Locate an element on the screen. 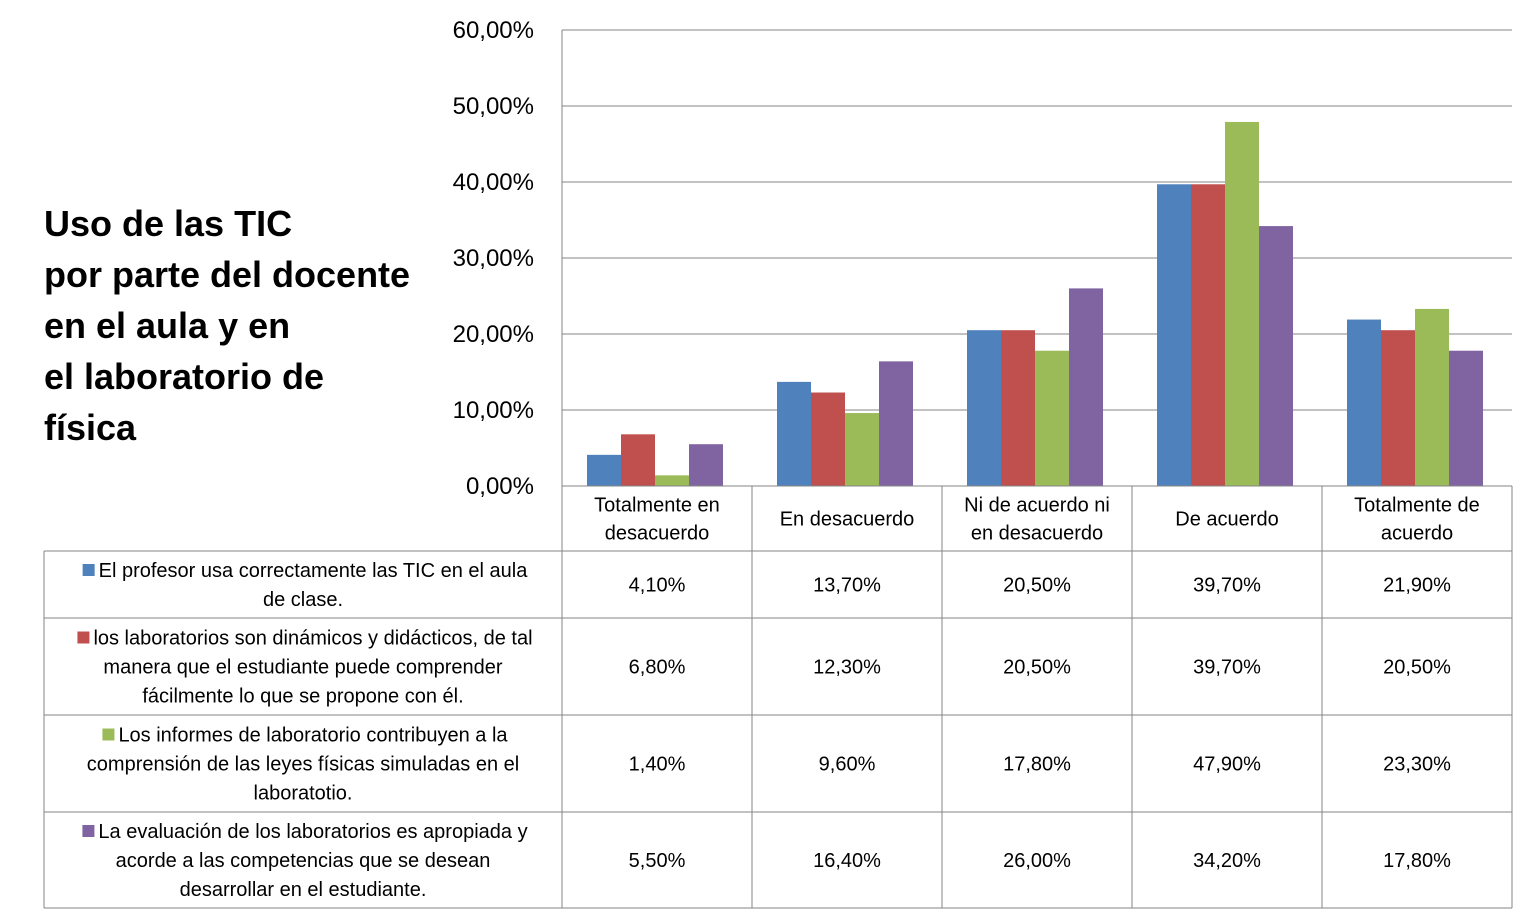 The height and width of the screenshot is (916, 1528). data-label: 12,30% is located at coordinates (847, 668).